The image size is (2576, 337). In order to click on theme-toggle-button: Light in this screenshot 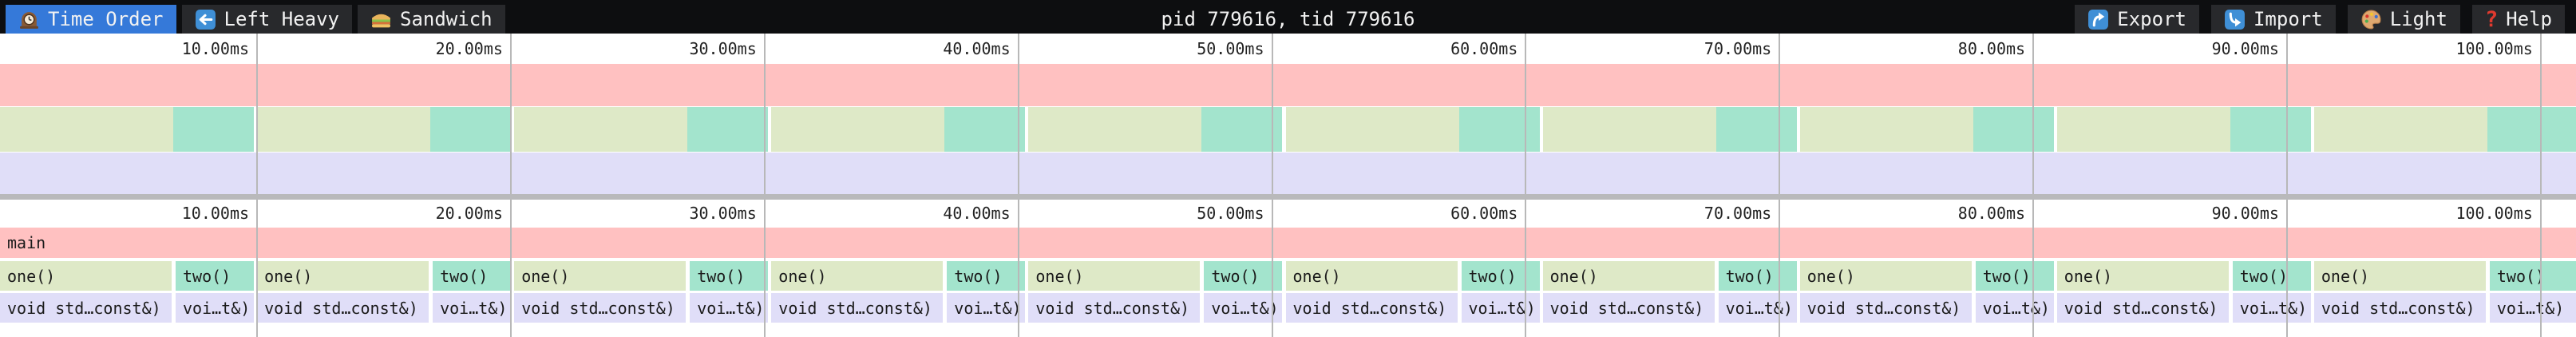, I will do `click(2403, 19)`.